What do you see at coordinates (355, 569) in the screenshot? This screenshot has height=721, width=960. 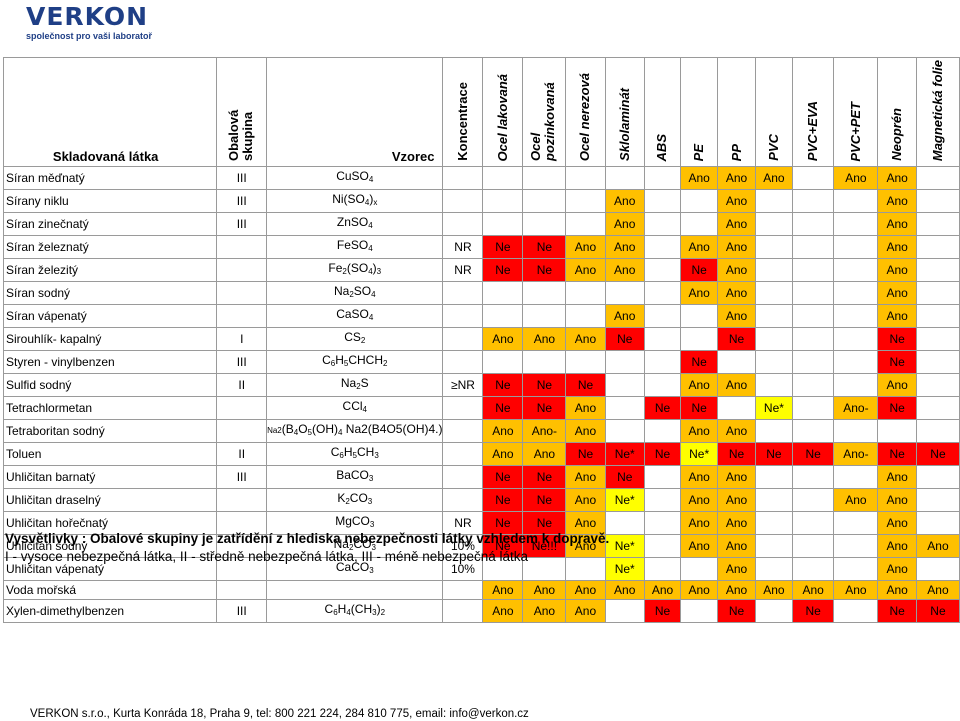 I see `formula: CaCO3` at bounding box center [355, 569].